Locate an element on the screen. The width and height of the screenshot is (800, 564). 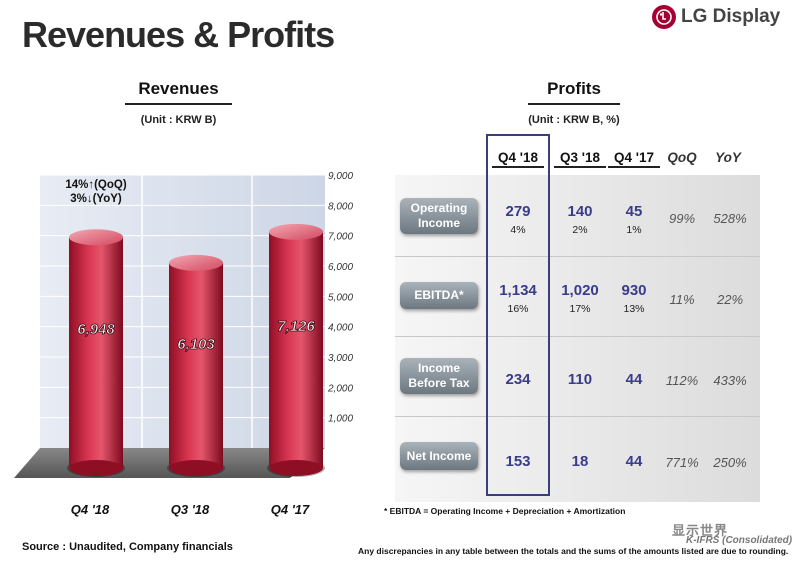
y-tick-label: 9,000 is located at coordinates (340, 176).